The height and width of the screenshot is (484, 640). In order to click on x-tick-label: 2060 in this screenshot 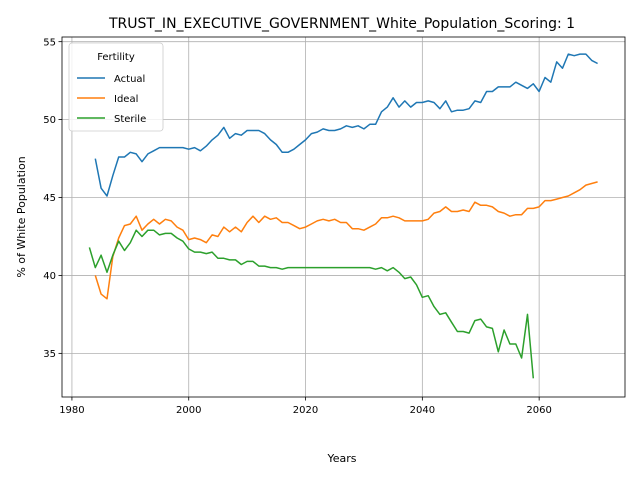, I will do `click(538, 410)`.